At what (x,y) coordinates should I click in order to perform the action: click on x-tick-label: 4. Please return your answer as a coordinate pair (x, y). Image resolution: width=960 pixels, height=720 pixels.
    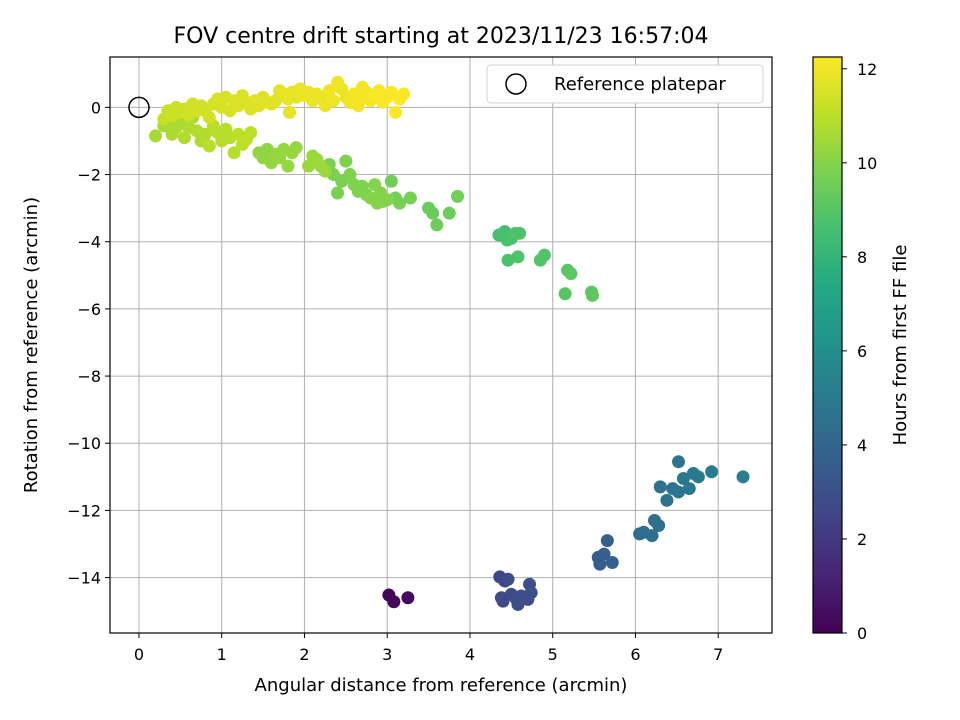
    Looking at the image, I should click on (470, 654).